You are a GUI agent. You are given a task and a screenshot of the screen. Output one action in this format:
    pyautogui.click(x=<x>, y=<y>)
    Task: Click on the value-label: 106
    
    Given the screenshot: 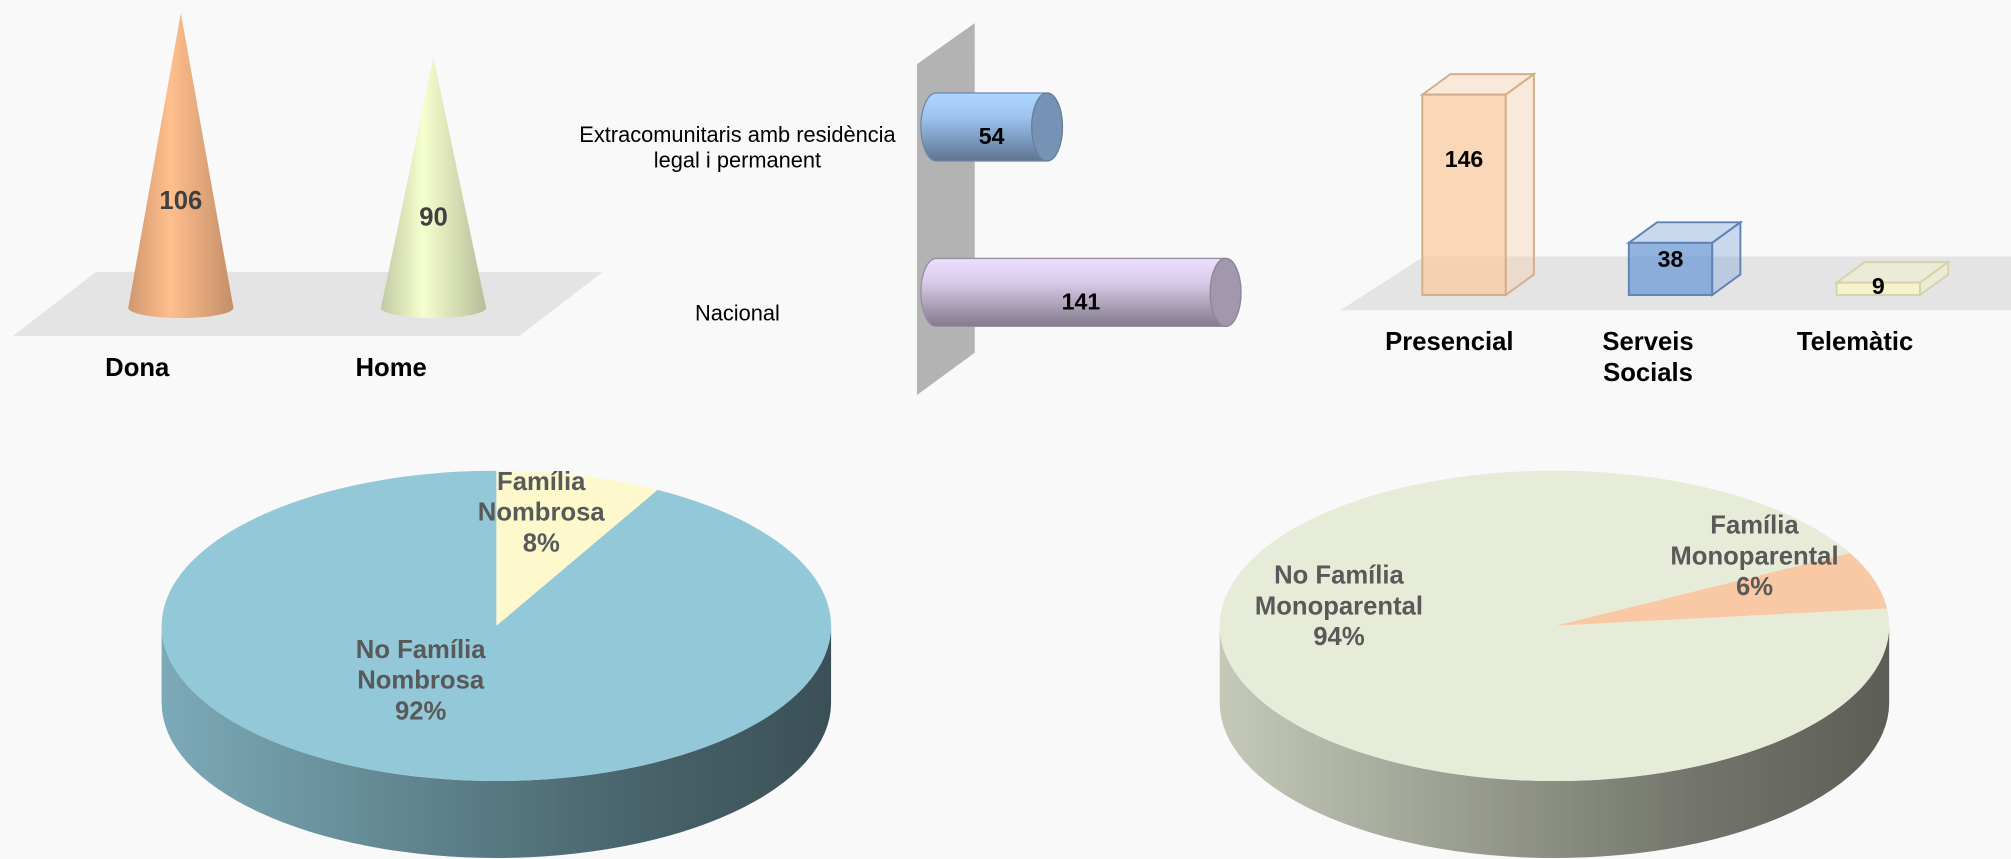 What is the action you would take?
    pyautogui.click(x=181, y=201)
    